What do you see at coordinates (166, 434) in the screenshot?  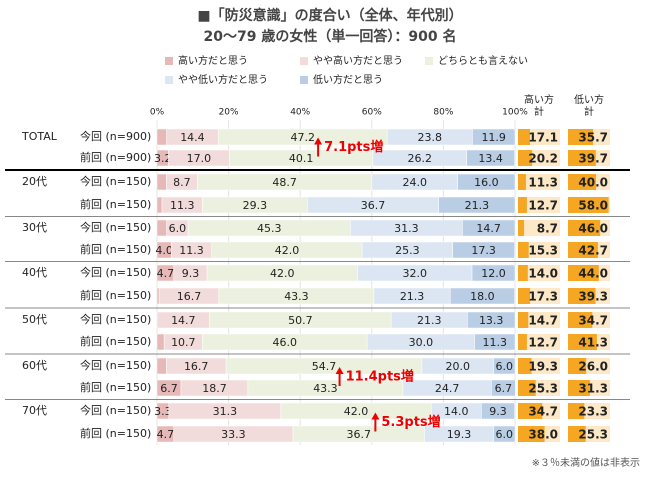 I see `value-label: 4.7` at bounding box center [166, 434].